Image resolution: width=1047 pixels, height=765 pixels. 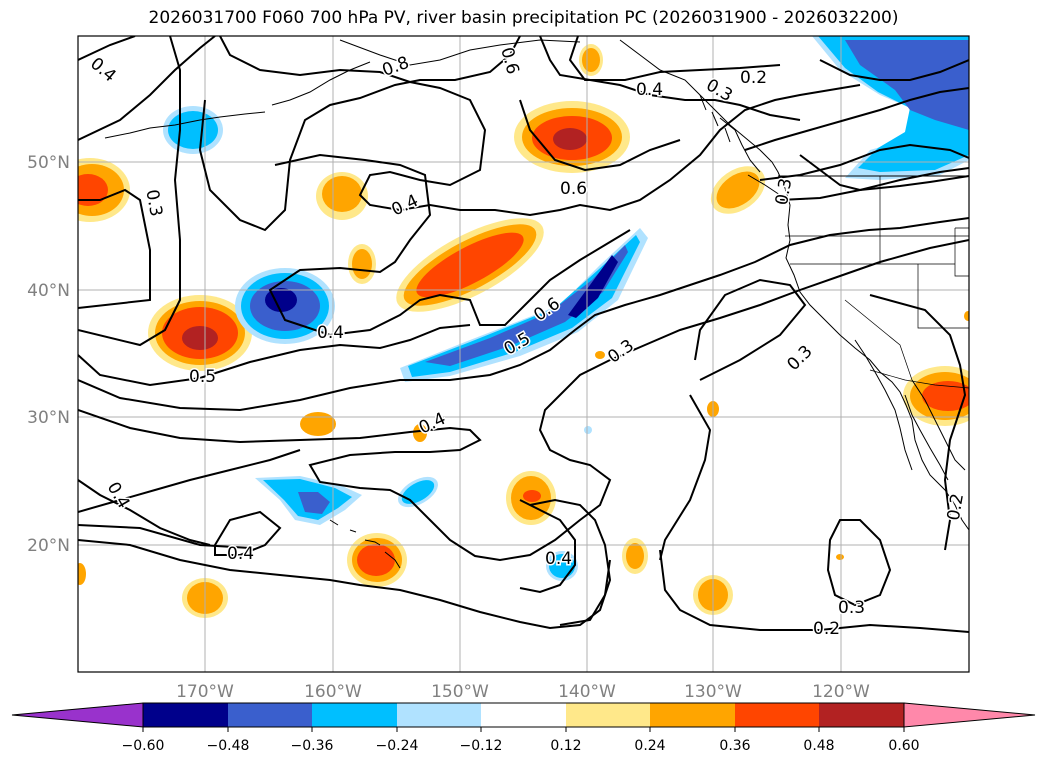 I want to click on colorbar-ticks, so click(x=523, y=729).